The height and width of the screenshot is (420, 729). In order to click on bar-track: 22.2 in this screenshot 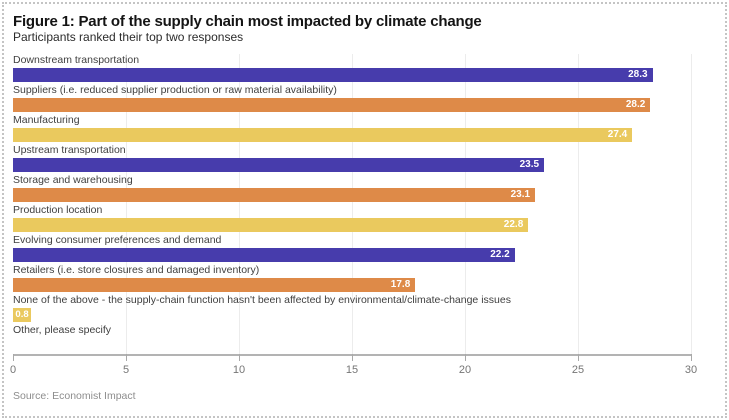, I will do `click(352, 255)`.